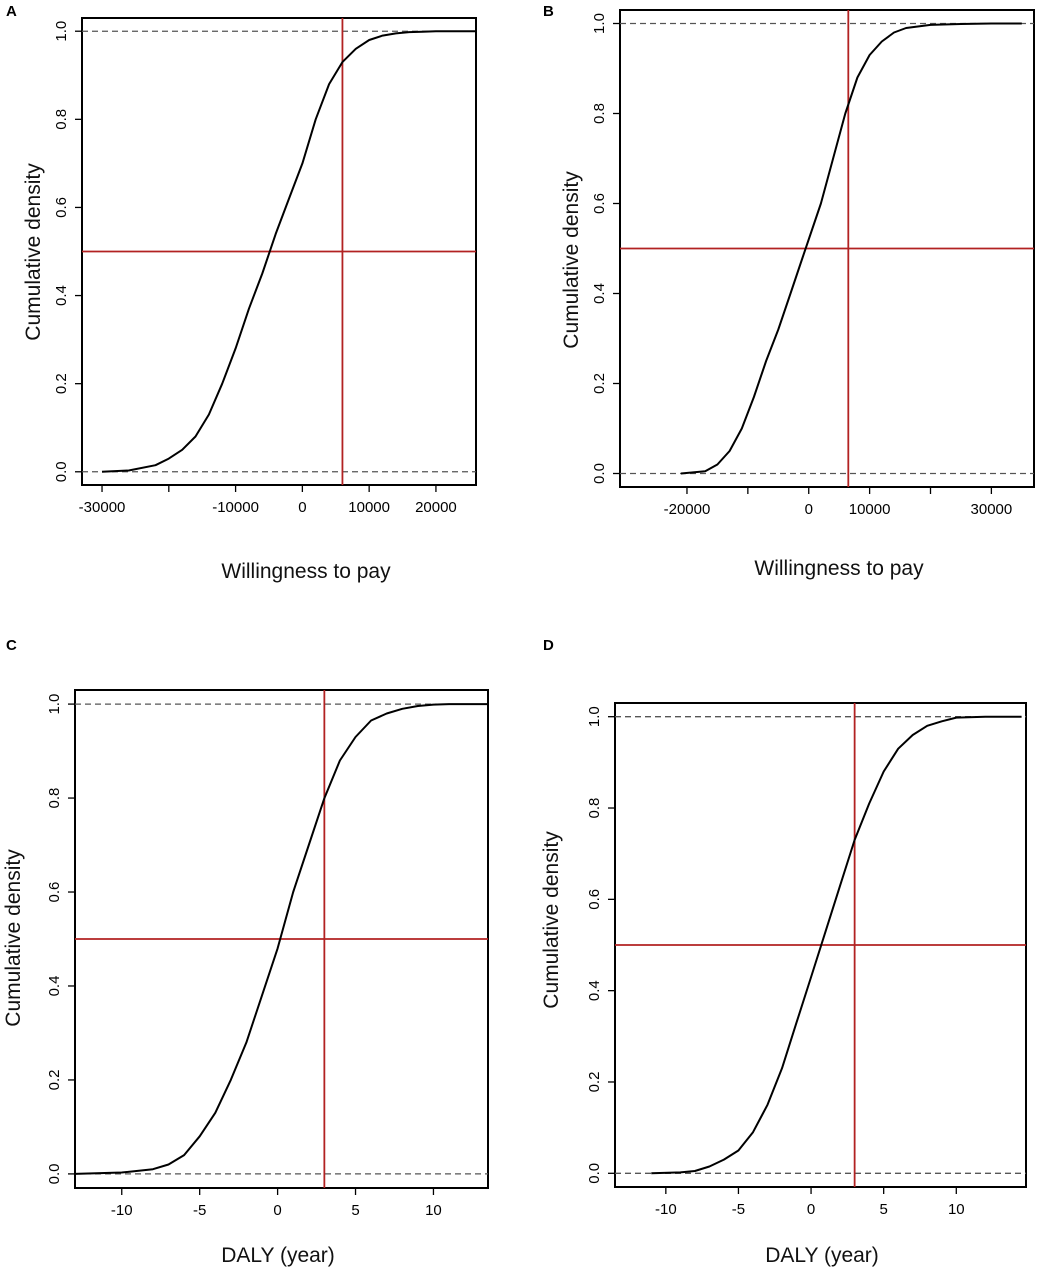 This screenshot has width=1052, height=1280. Describe the element at coordinates (102, 507) in the screenshot. I see `x-tick-label: -30000` at that location.